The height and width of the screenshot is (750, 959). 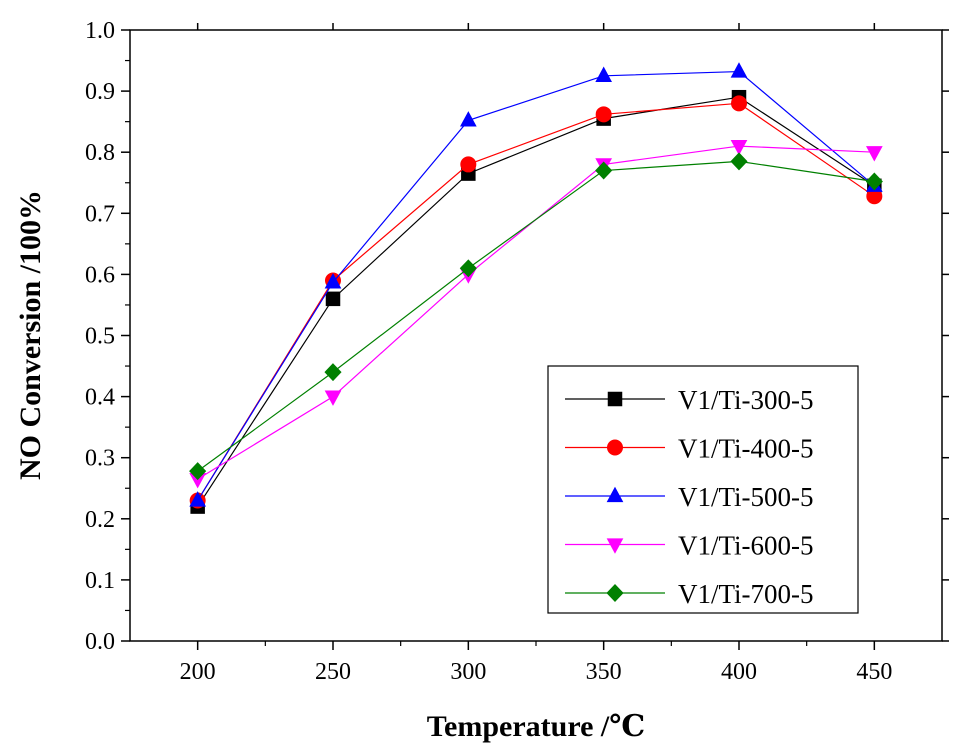 What do you see at coordinates (100, 337) in the screenshot?
I see `y-tick-label: 0.5` at bounding box center [100, 337].